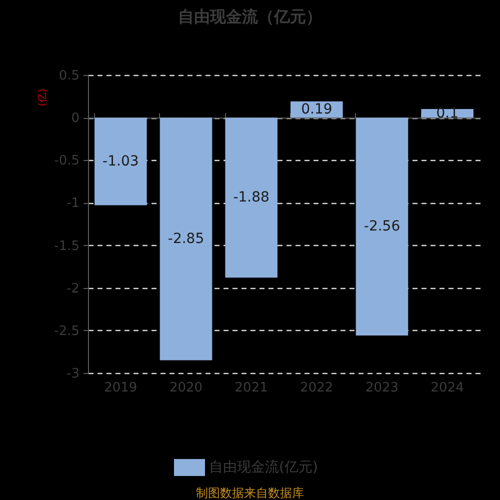  Describe the element at coordinates (75, 118) in the screenshot. I see `y-tick-label: 0` at that location.